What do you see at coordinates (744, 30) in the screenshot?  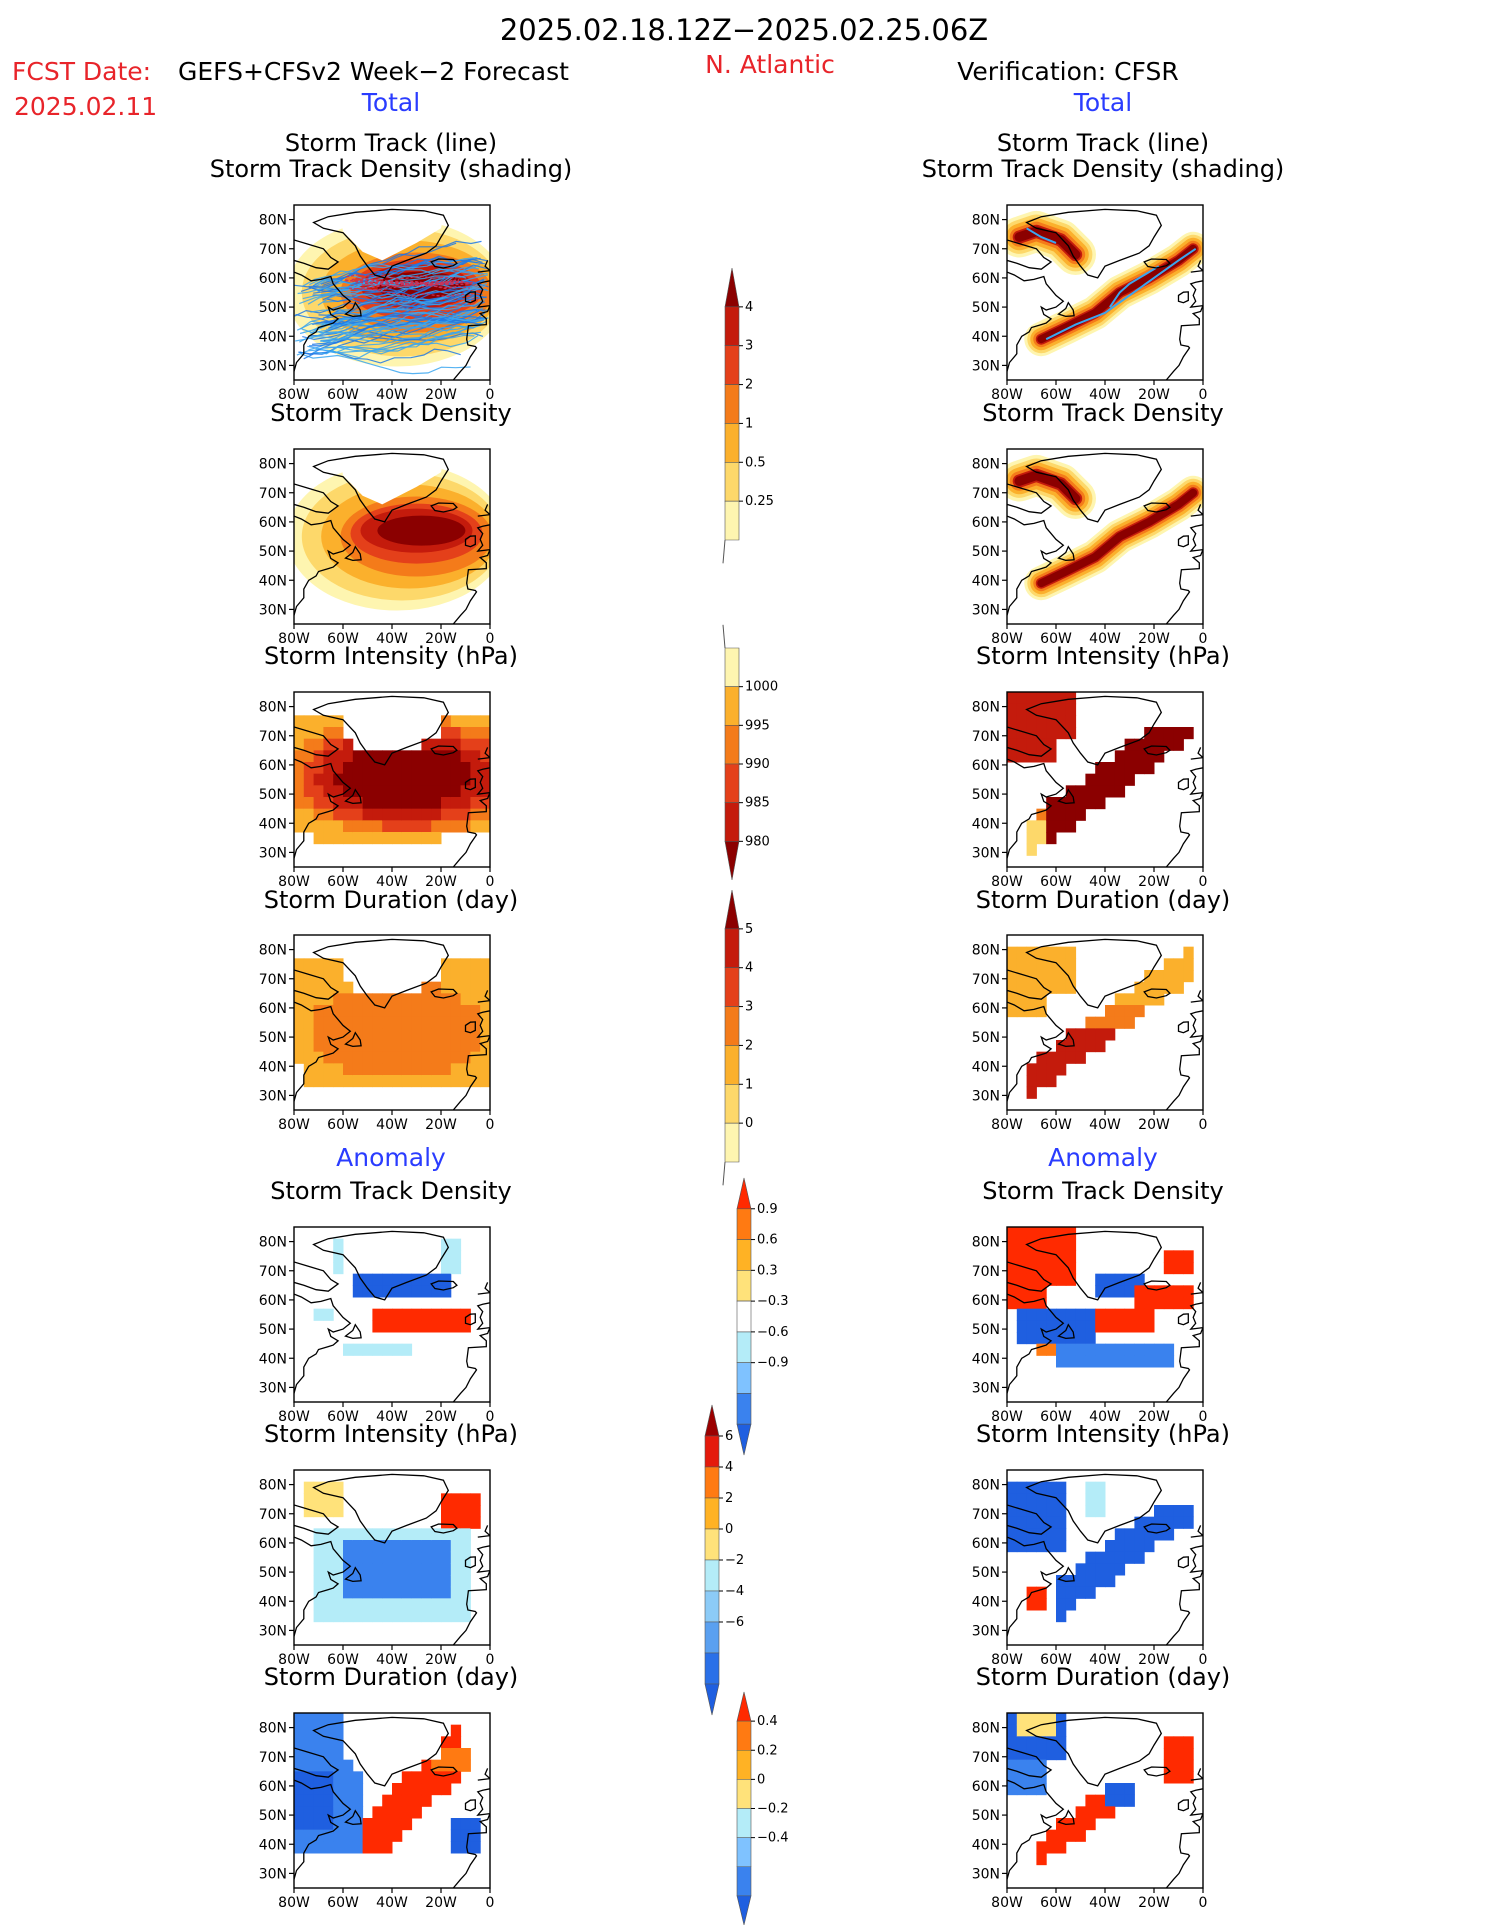 I see `period-title: 2025.02.18.12Z−2025.02.25.06Z` at bounding box center [744, 30].